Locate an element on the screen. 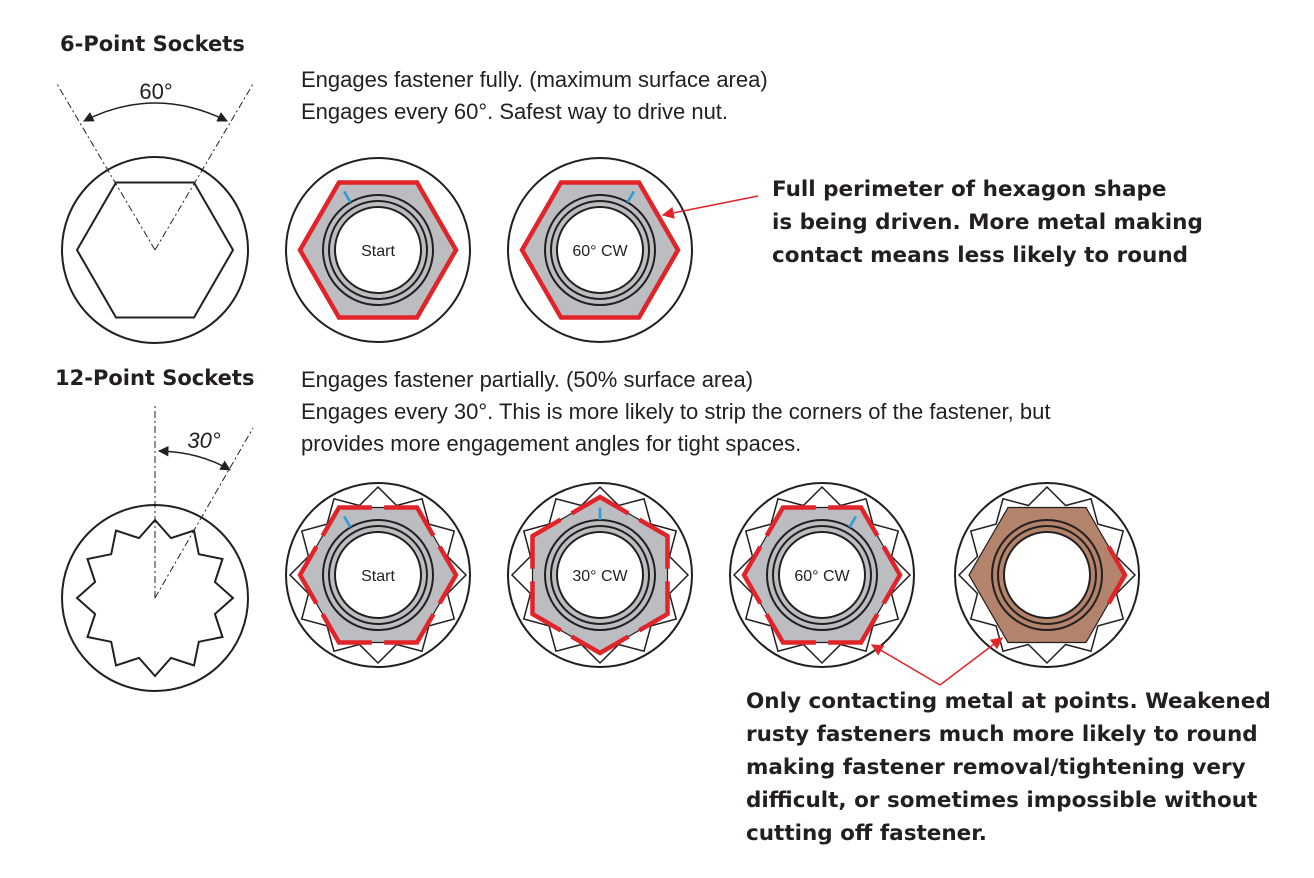 Image resolution: width=1314 pixels, height=878 pixels. twelve-point-socket-profile: 30° is located at coordinates (157, 548).